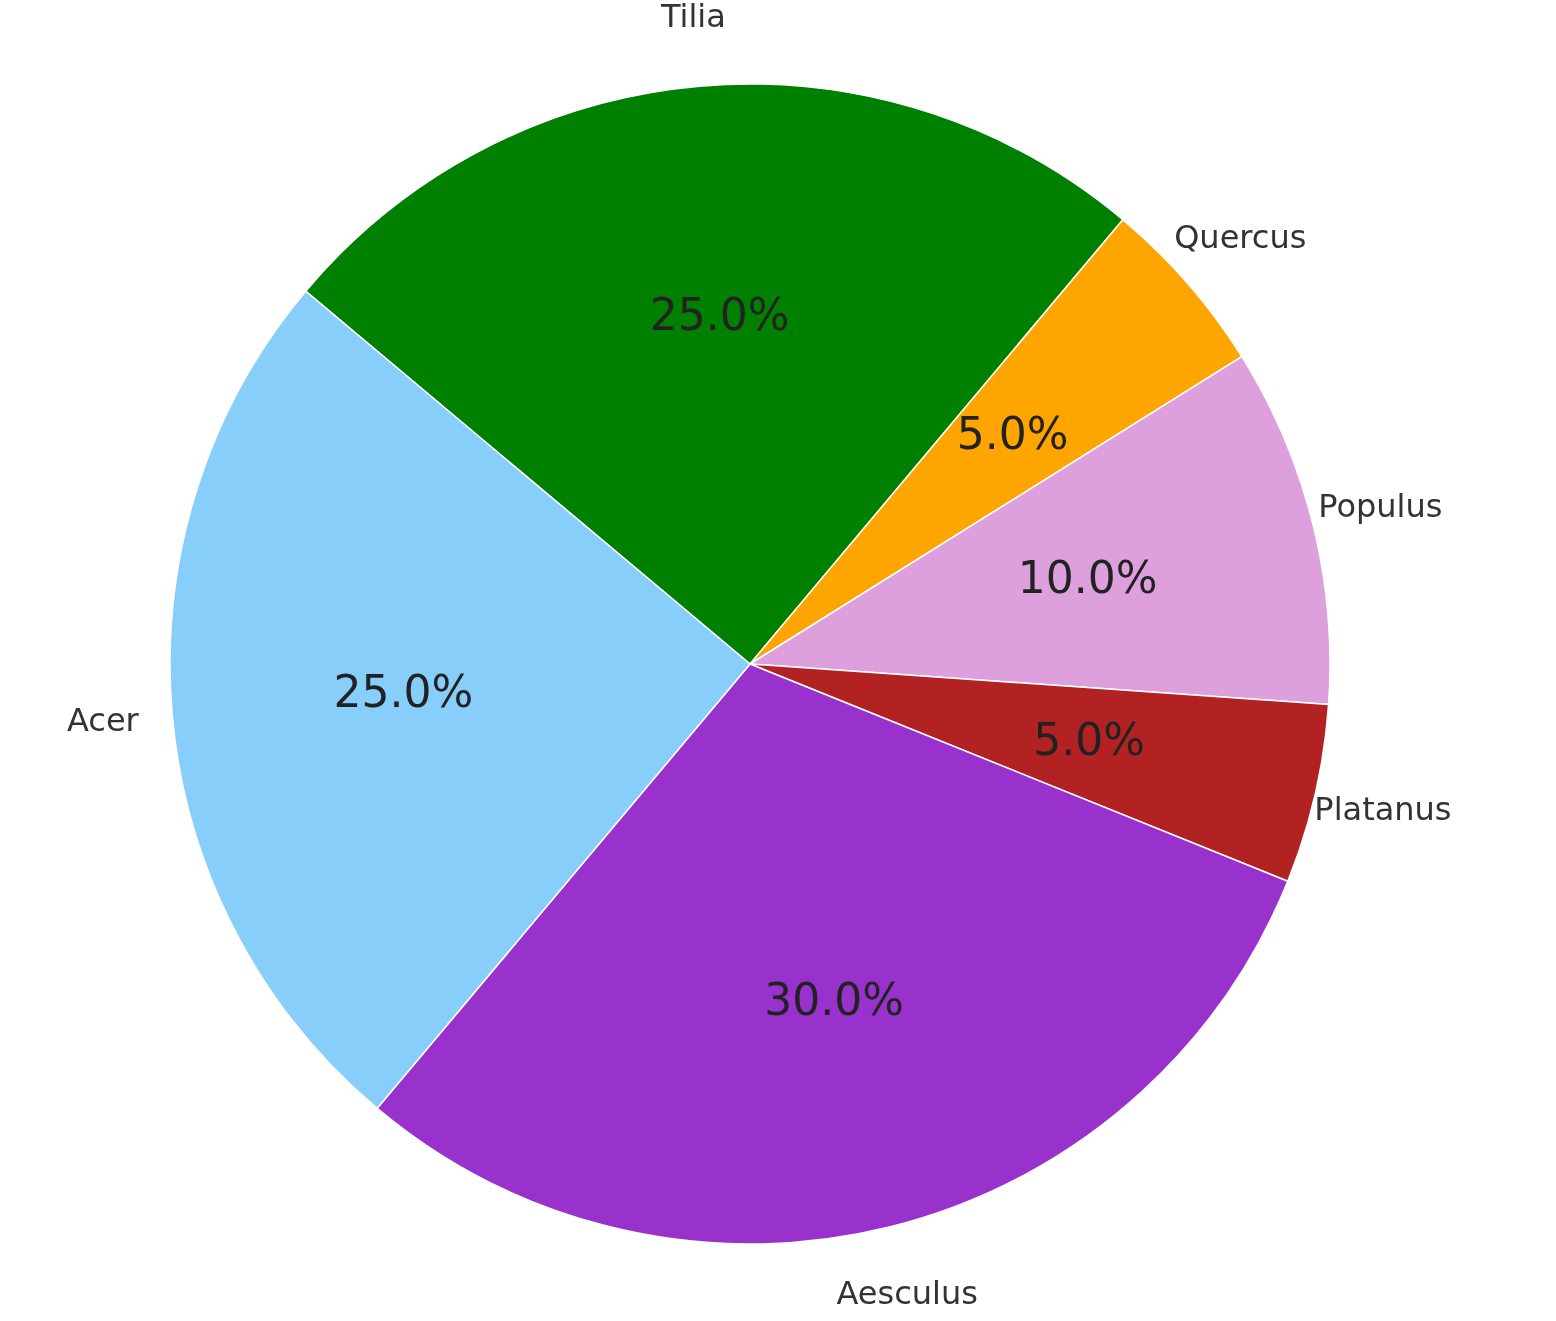  Describe the element at coordinates (1087, 577) in the screenshot. I see `data-label: 10.0%` at that location.